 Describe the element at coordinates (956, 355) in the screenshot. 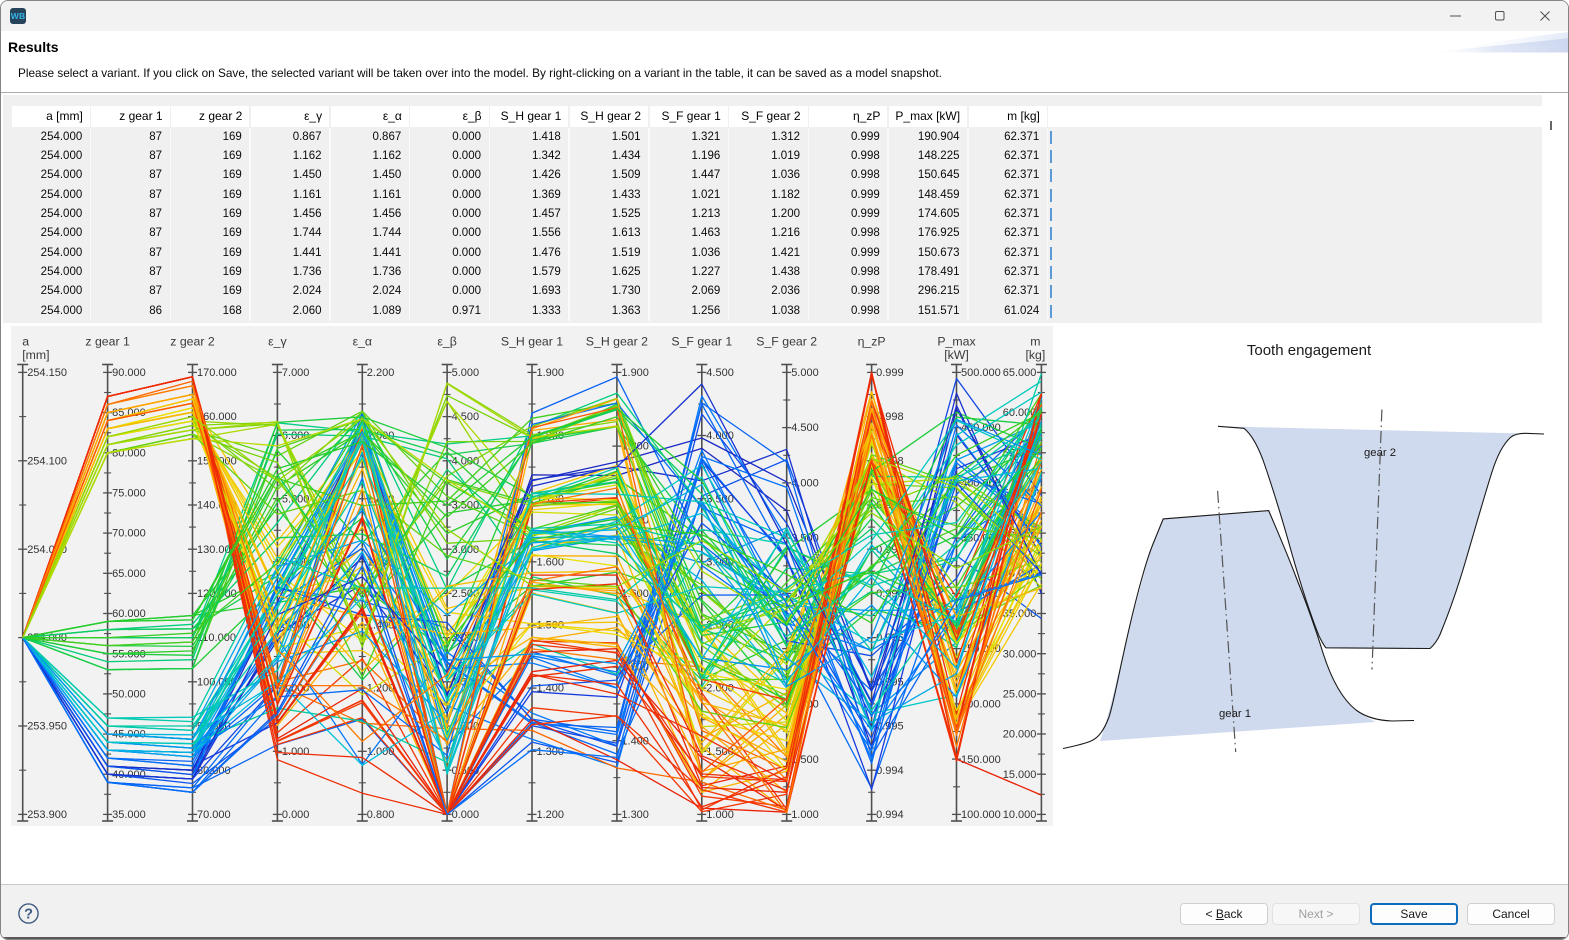

I see `svg-text: [kW]` at that location.